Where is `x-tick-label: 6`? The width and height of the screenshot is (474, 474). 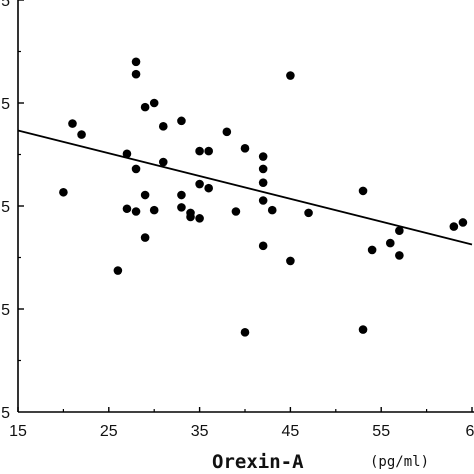 x-tick-label: 6 is located at coordinates (470, 431).